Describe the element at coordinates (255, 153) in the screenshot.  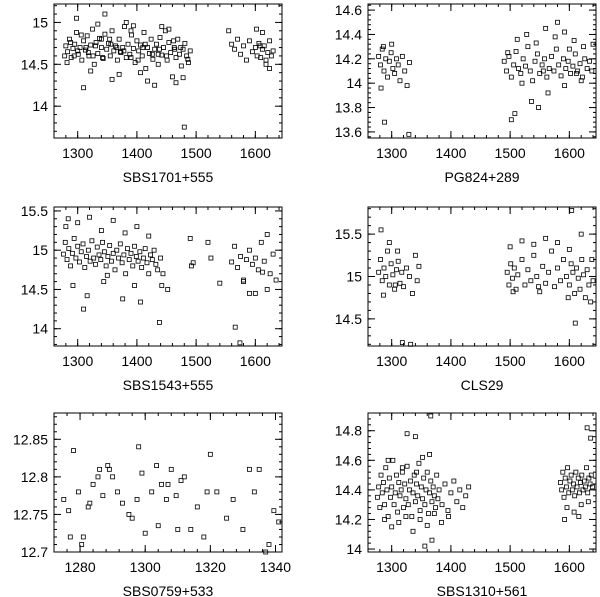
I see `x-tick-label: 1600` at that location.